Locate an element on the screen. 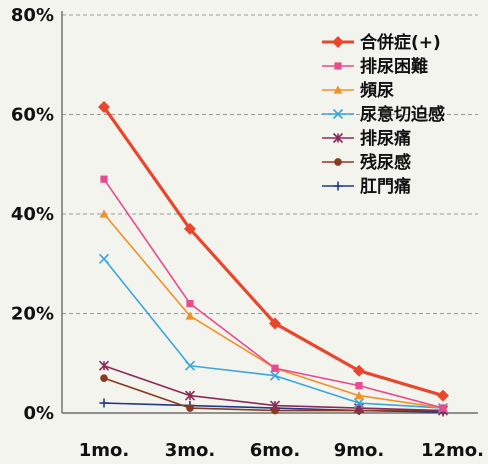 The image size is (488, 464). legend-item: 排尿困難 is located at coordinates (375, 66).